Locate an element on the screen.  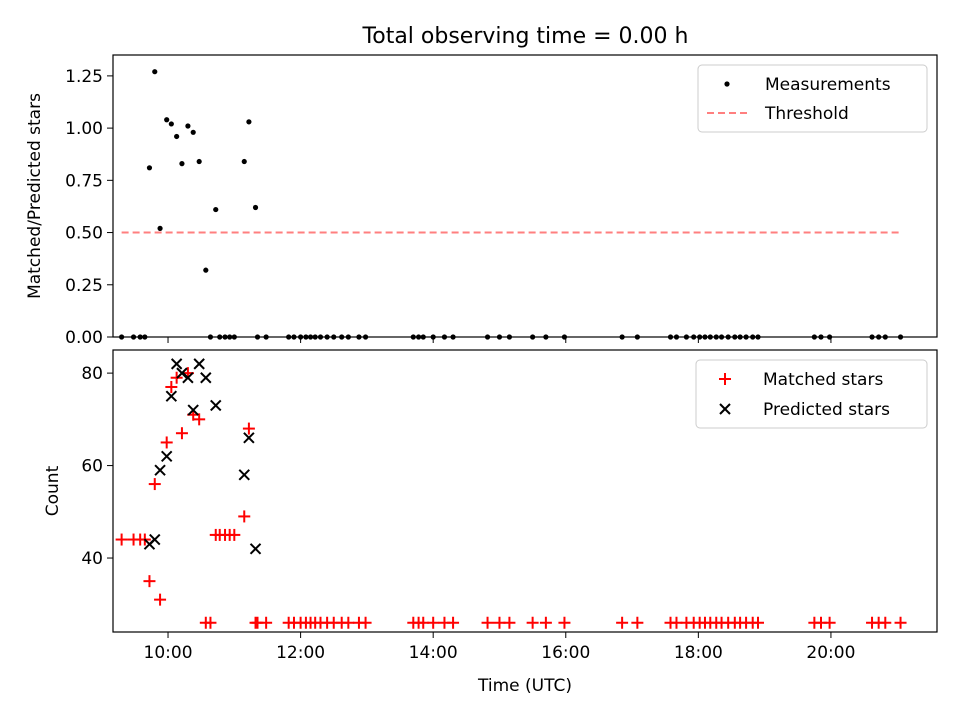
legend-matched-label: Matched stars is located at coordinates (823, 380).